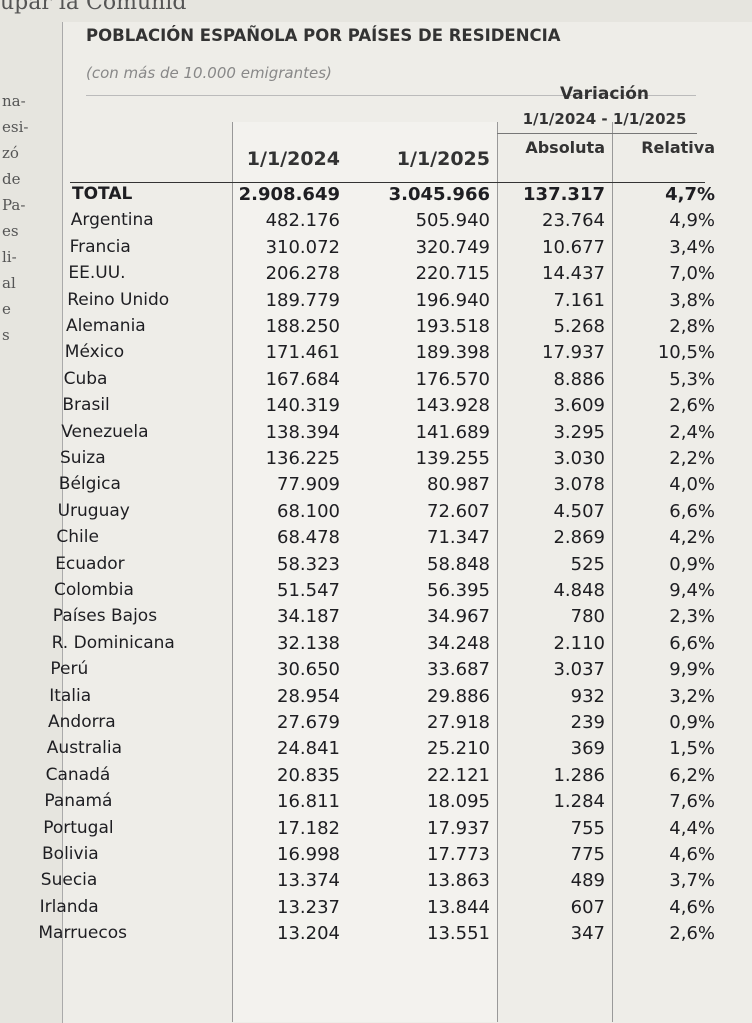  What do you see at coordinates (692, 485) in the screenshot?
I see `cell-value: 4,0%` at bounding box center [692, 485].